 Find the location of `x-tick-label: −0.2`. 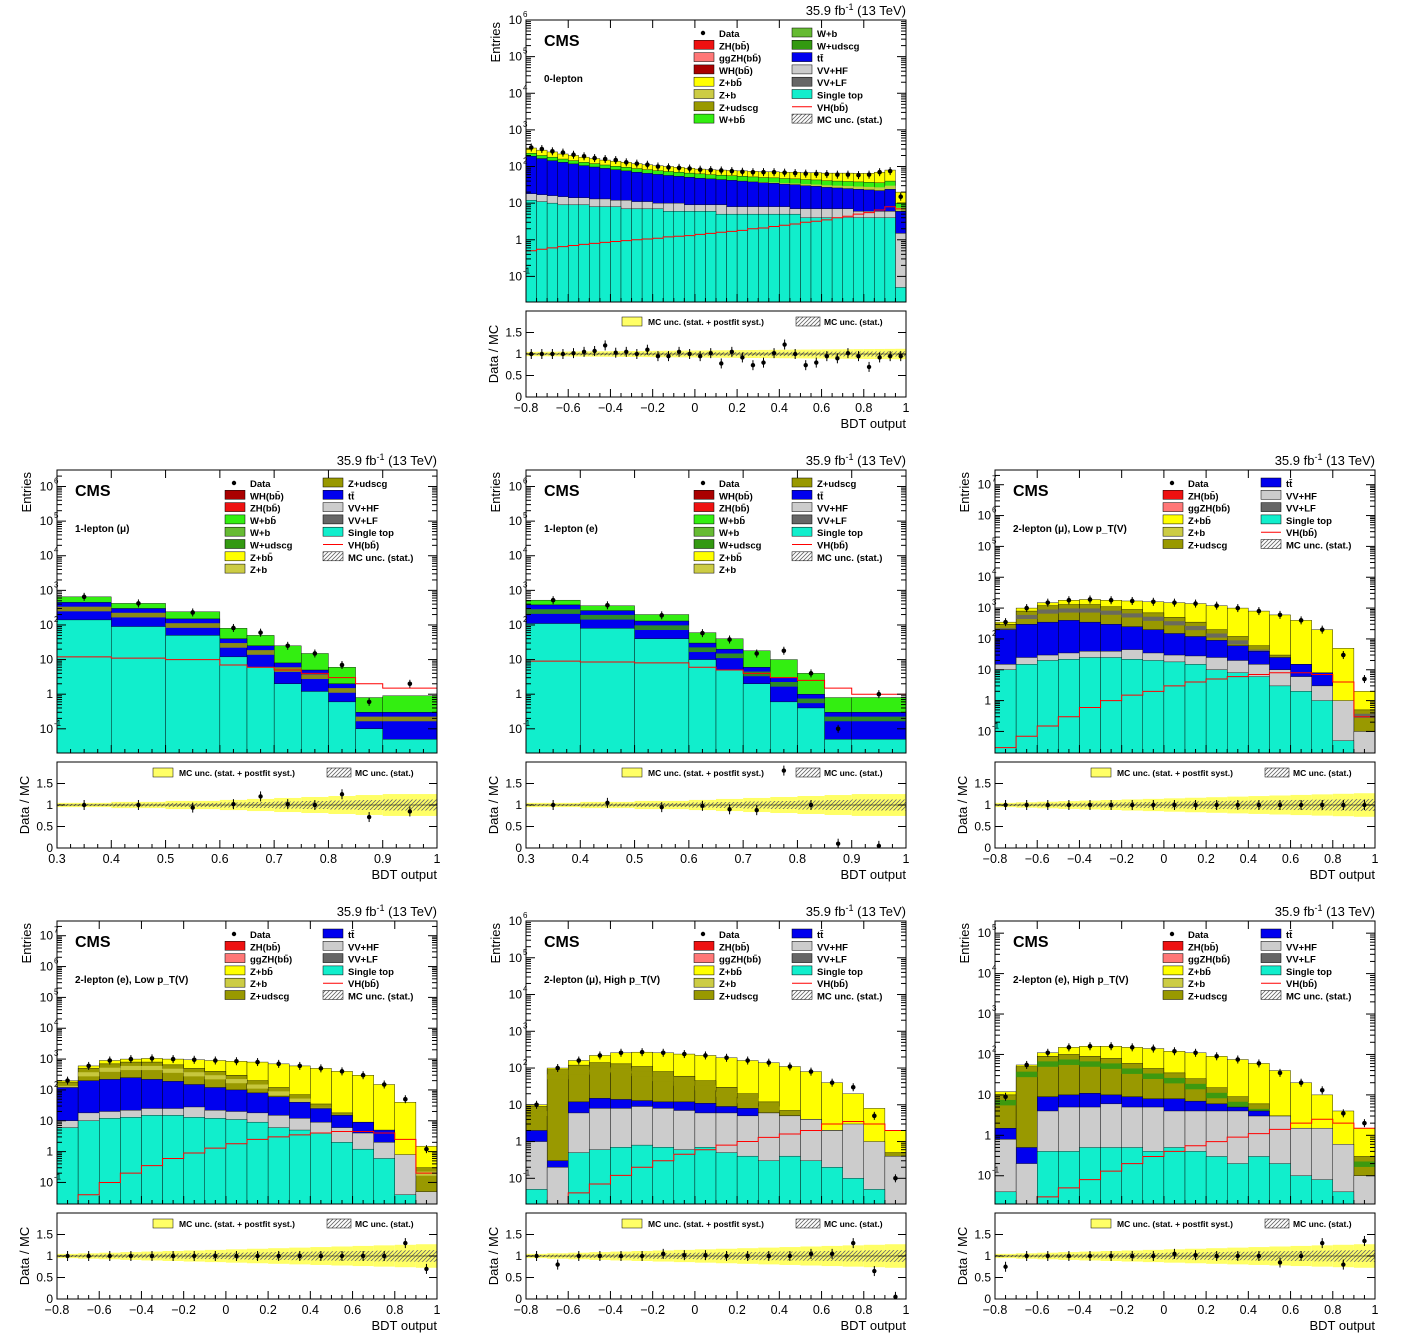

x-tick-label: −0.2 is located at coordinates (652, 408).